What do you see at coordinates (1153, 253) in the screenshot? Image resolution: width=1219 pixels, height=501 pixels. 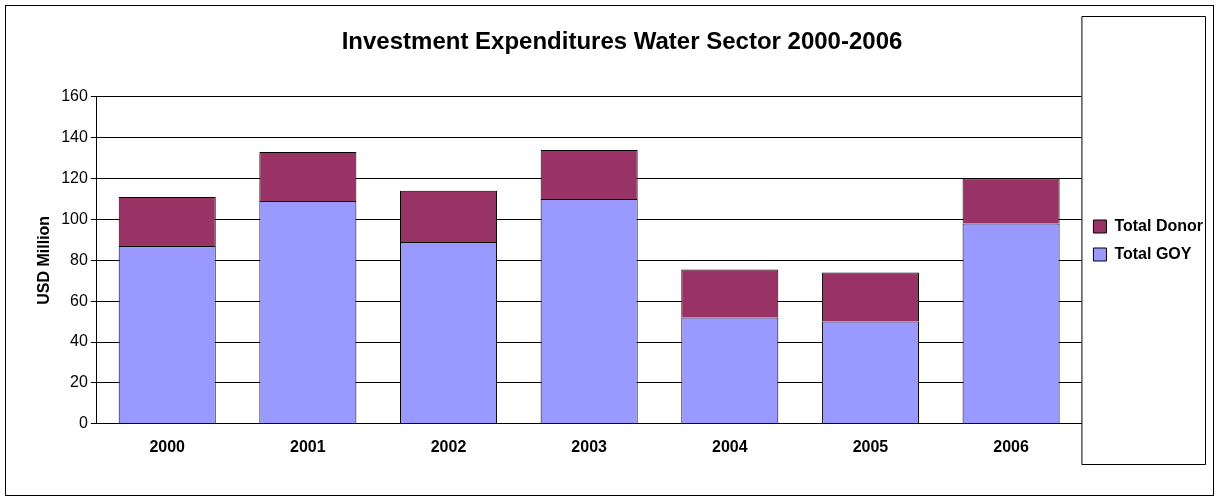 I see `legend-label: Total GOY` at bounding box center [1153, 253].